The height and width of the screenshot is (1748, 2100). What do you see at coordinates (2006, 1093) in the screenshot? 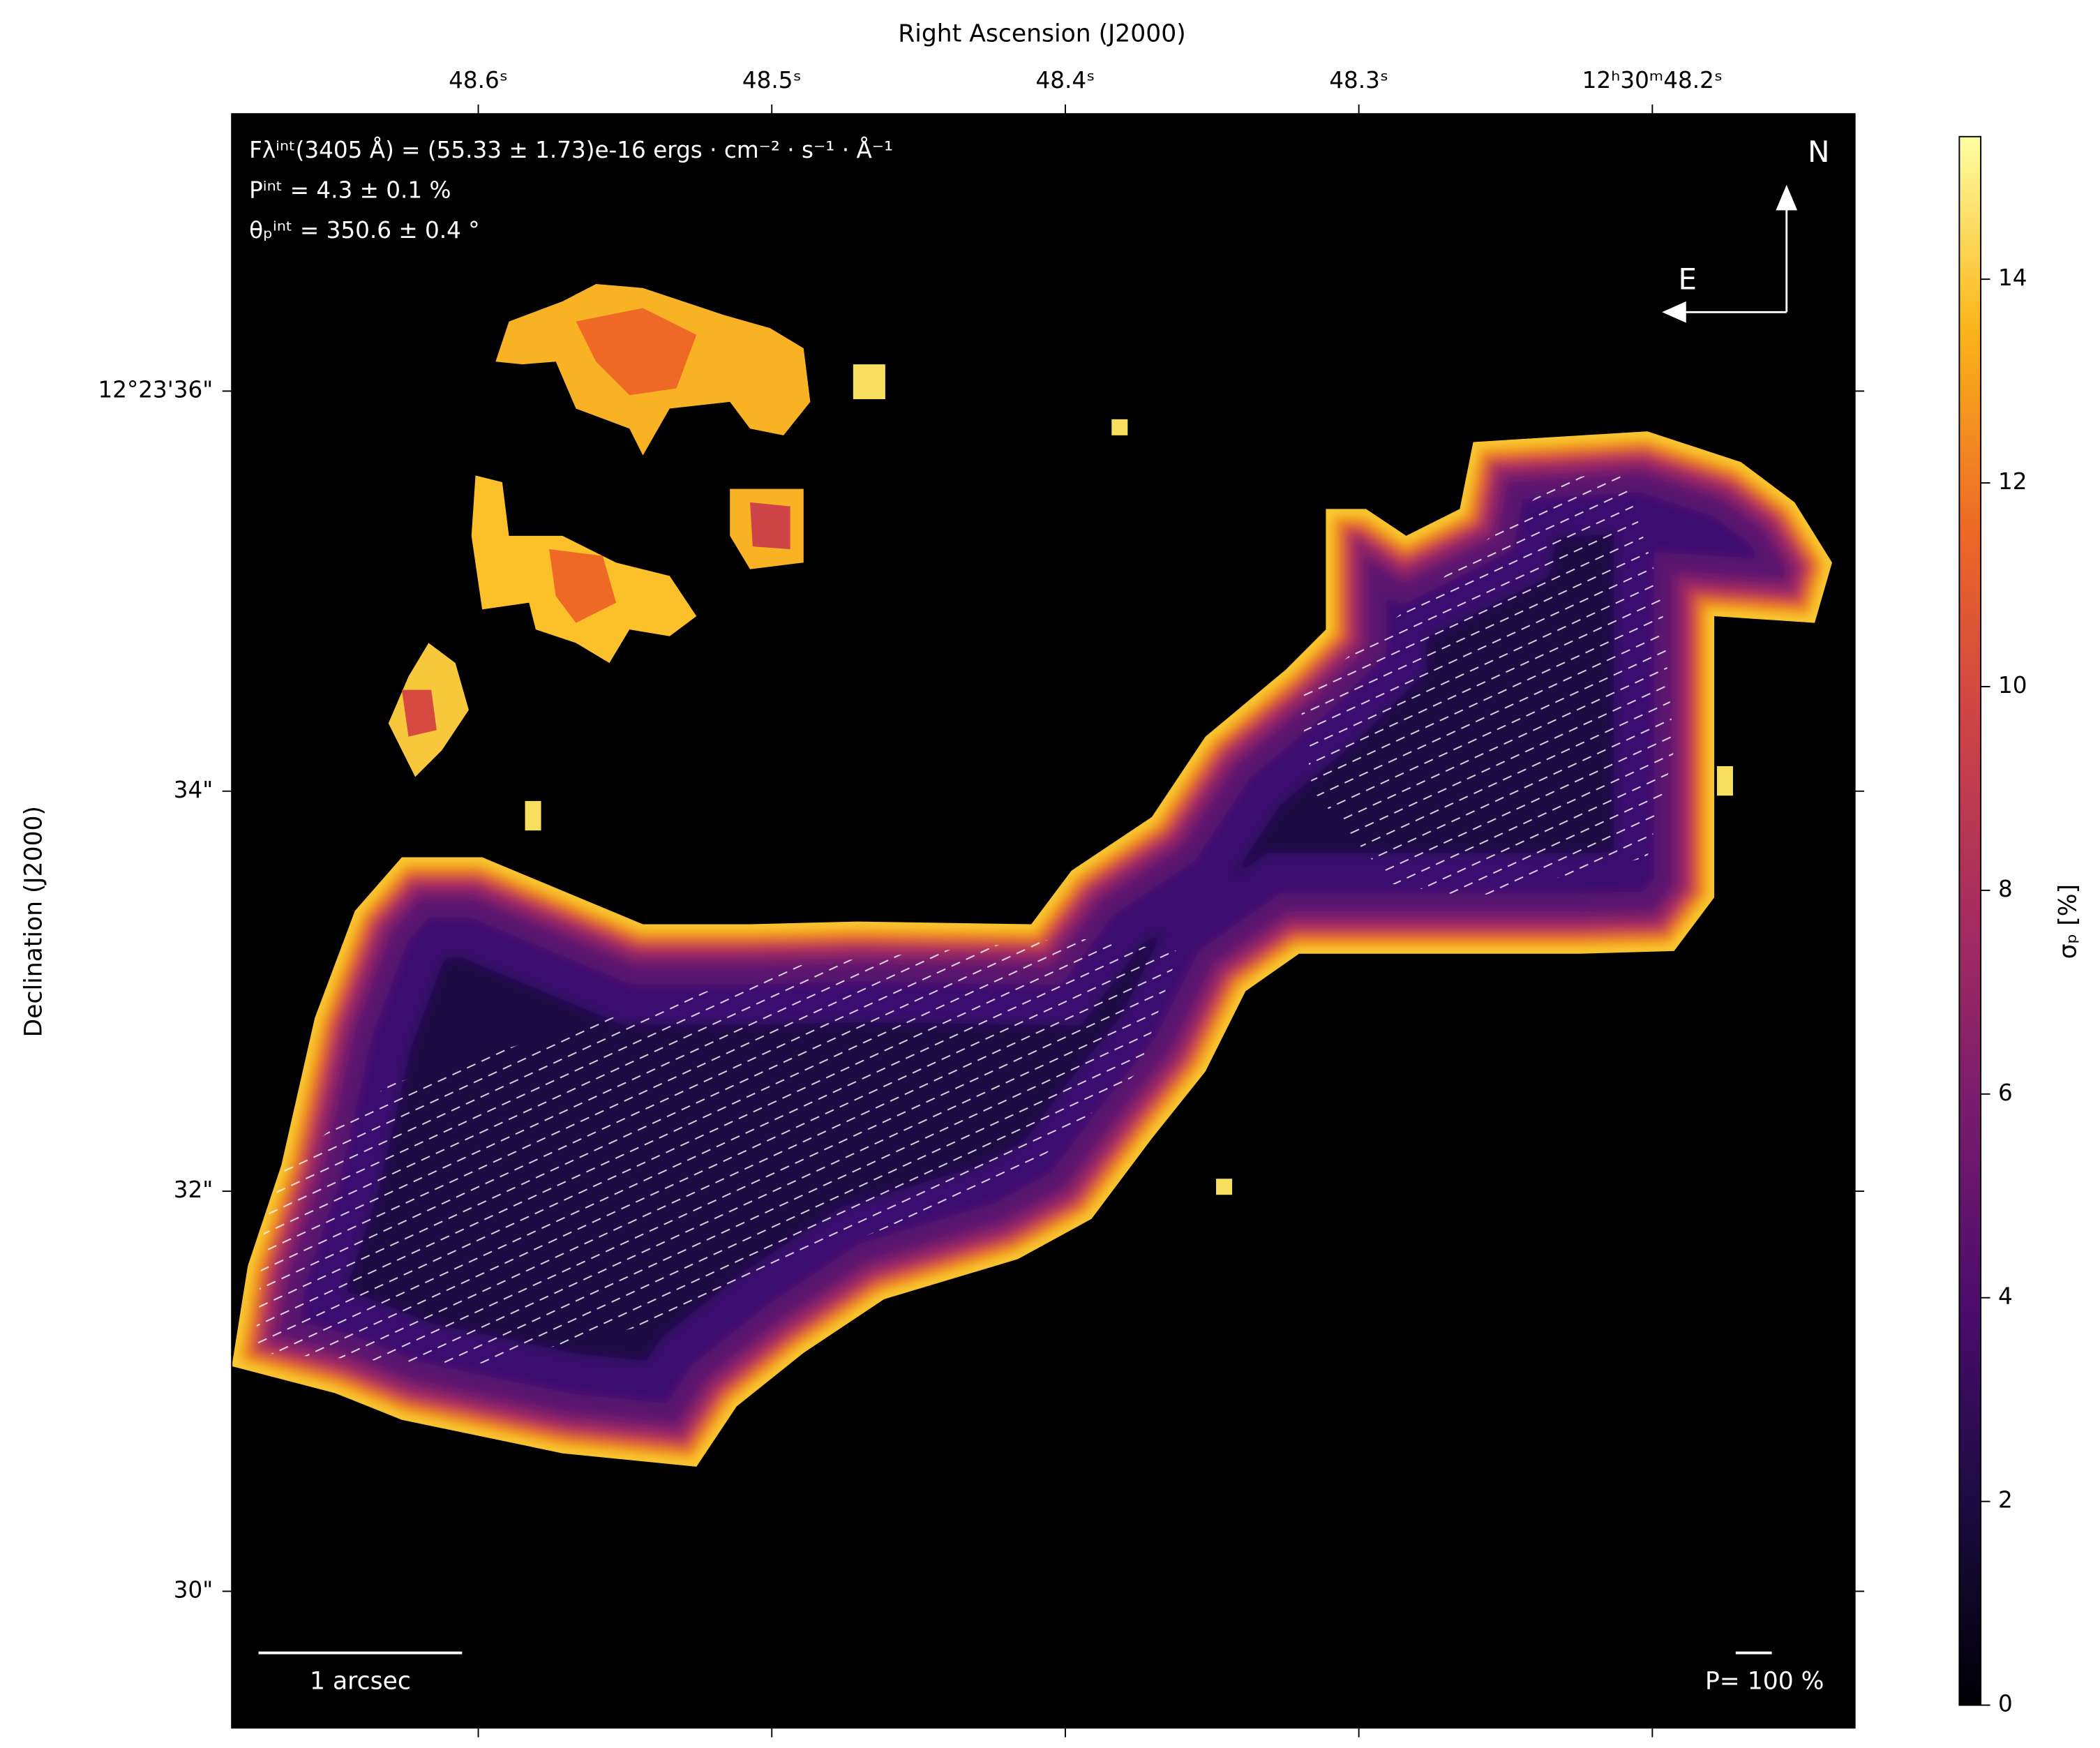
I see `colorbar-tick-label: 6` at bounding box center [2006, 1093].